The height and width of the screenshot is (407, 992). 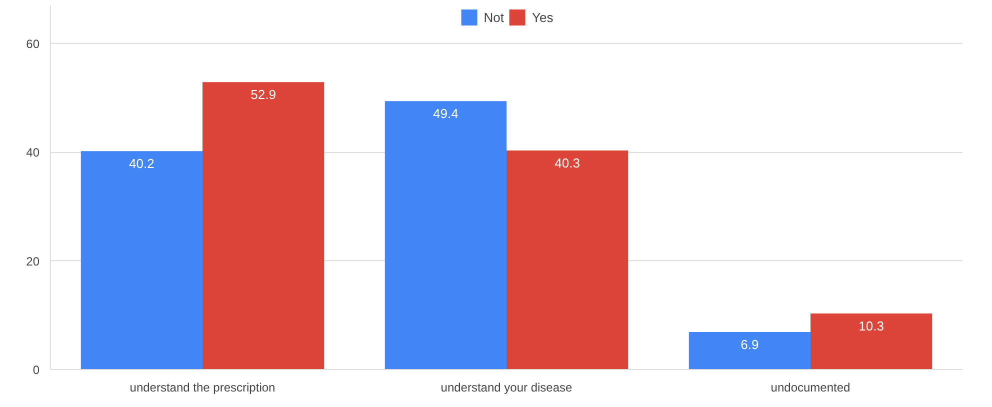 What do you see at coordinates (543, 17) in the screenshot?
I see `legend-label: Yes` at bounding box center [543, 17].